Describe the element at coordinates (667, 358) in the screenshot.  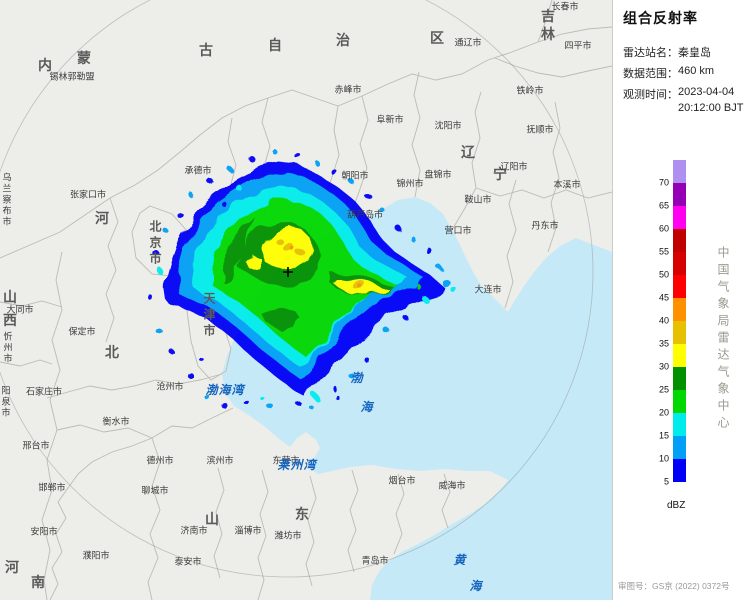
I see `legend-row: 30` at that location.